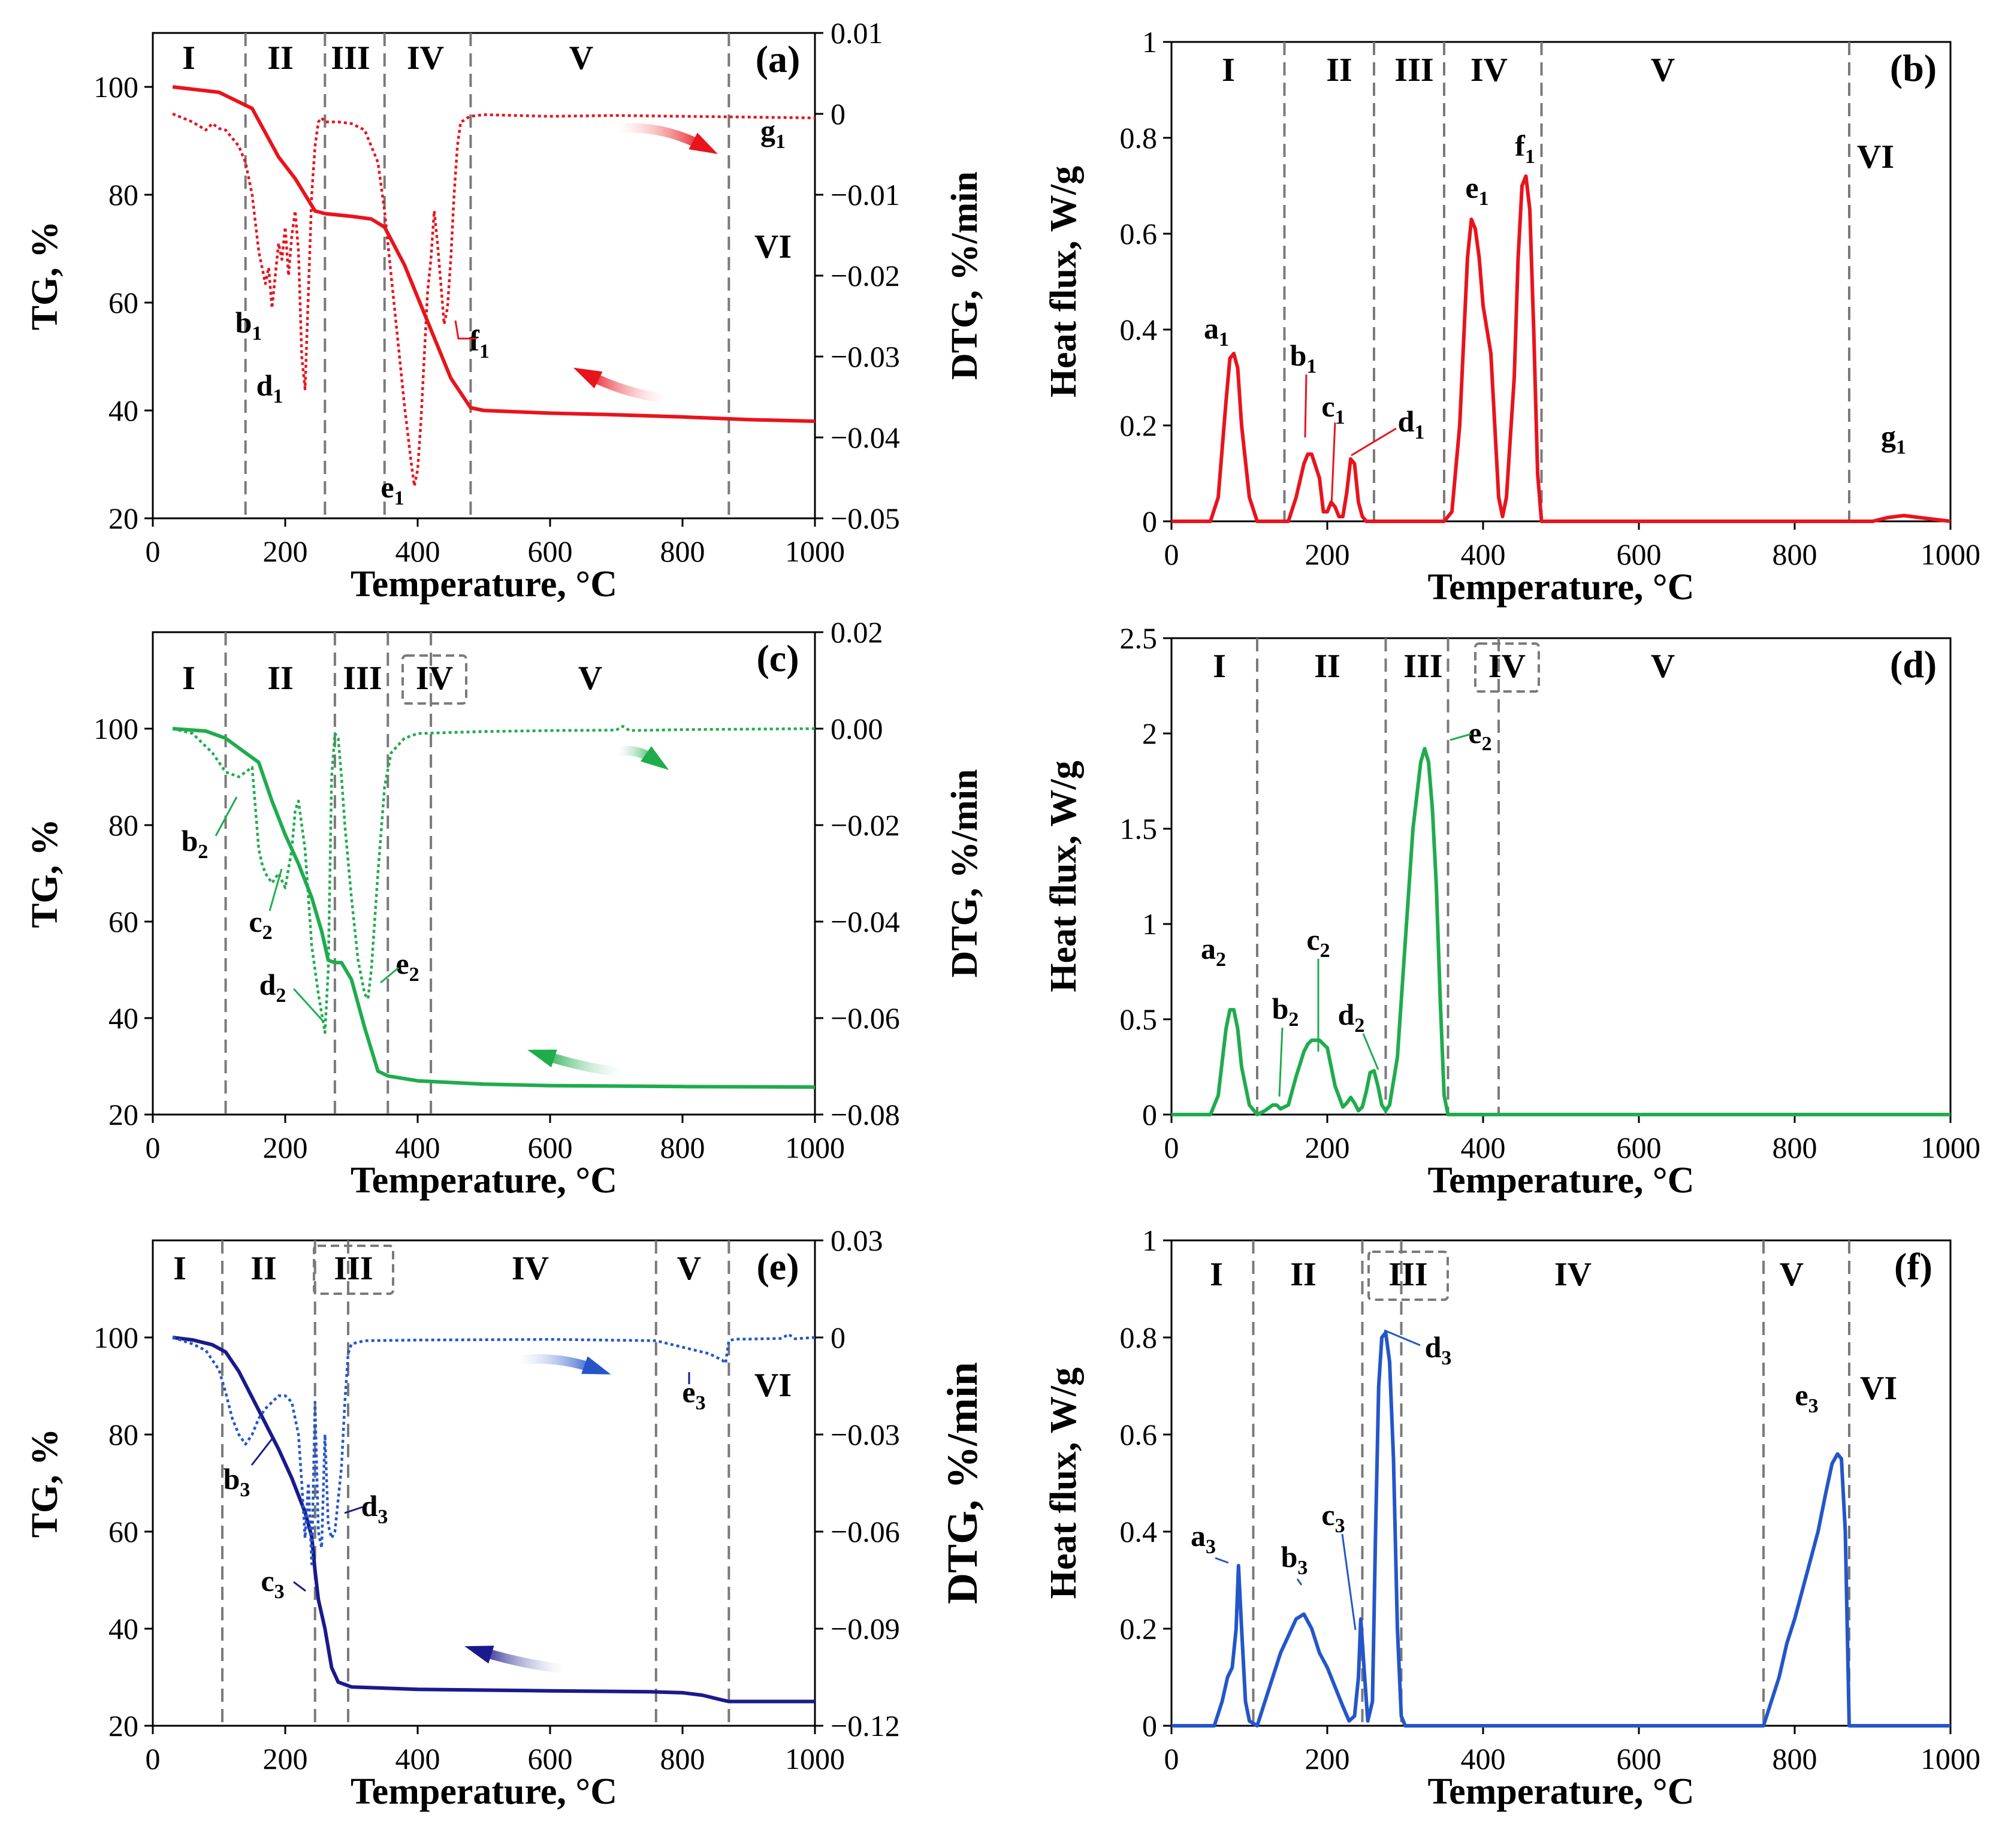 The width and height of the screenshot is (2005, 1848). I want to click on y2-tick-label: 0.01, so click(857, 33).